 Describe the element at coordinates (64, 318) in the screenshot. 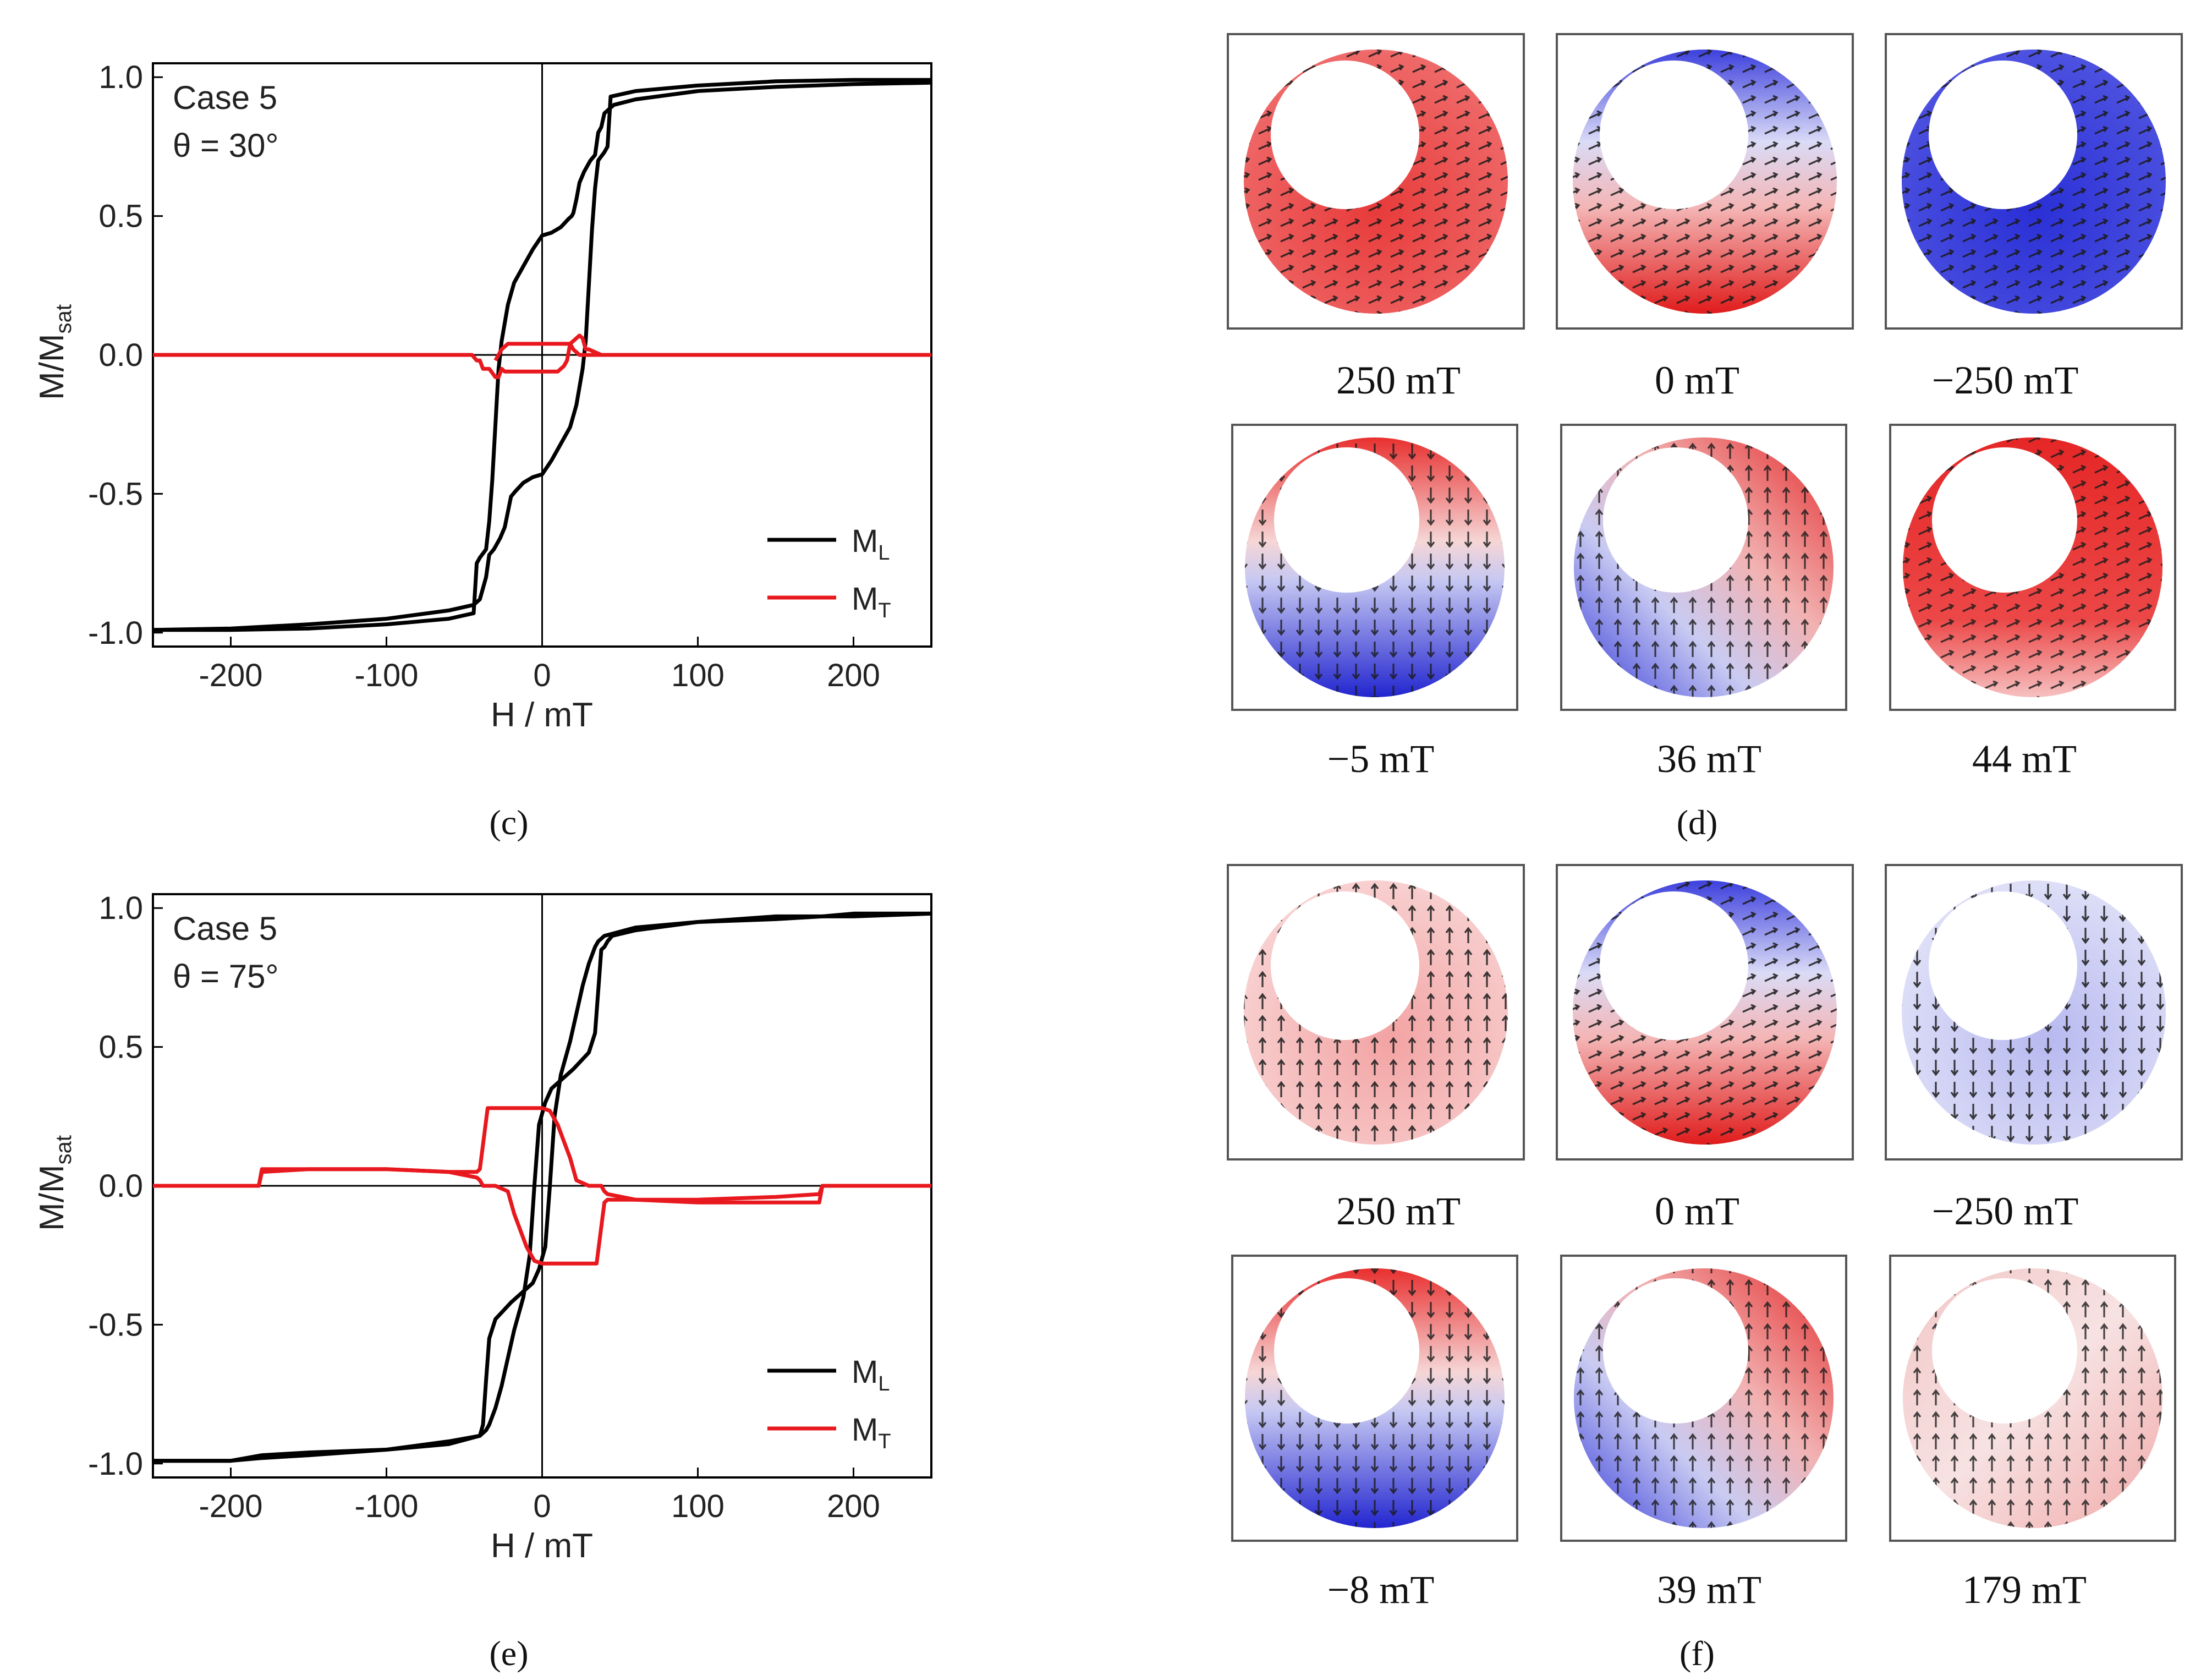

I see `y-axis-label-sub-c: sat` at that location.